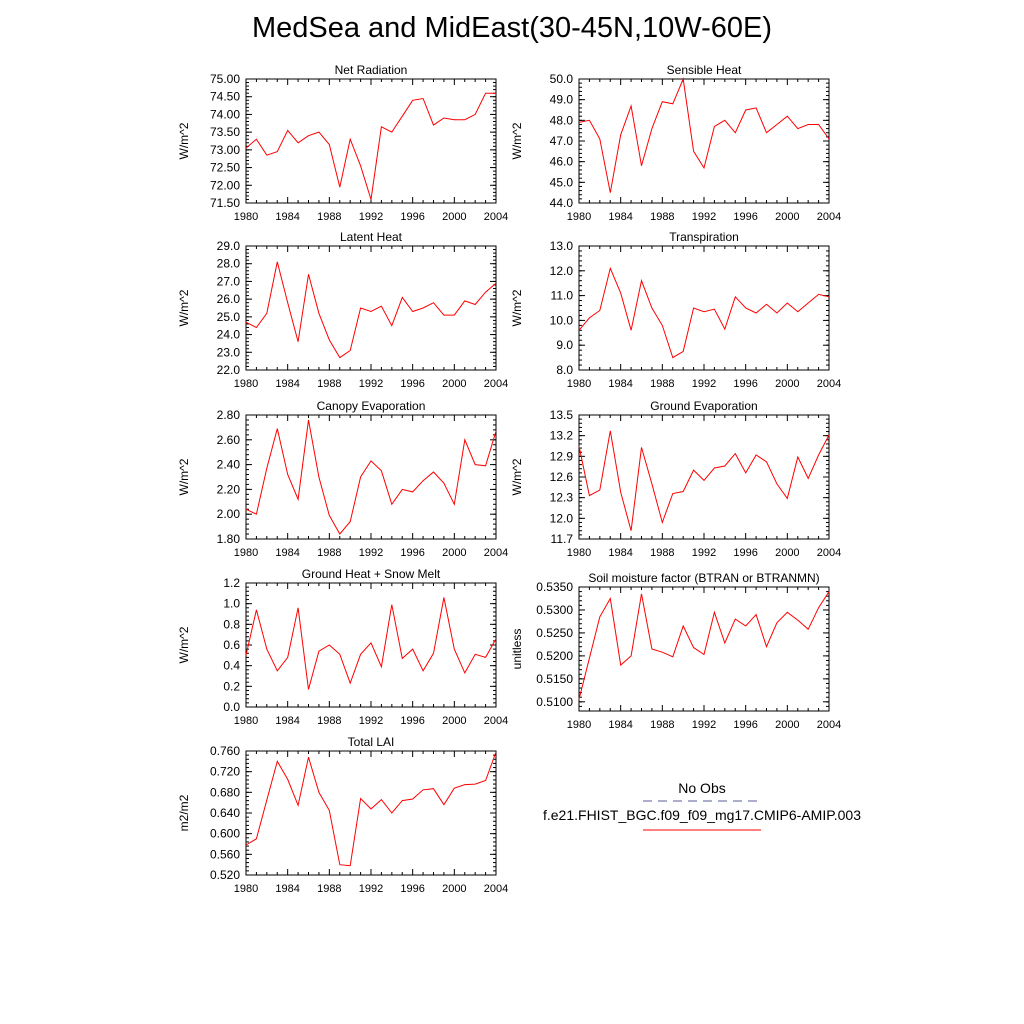  Describe the element at coordinates (564, 345) in the screenshot. I see `y-tick-label: 9.0` at that location.